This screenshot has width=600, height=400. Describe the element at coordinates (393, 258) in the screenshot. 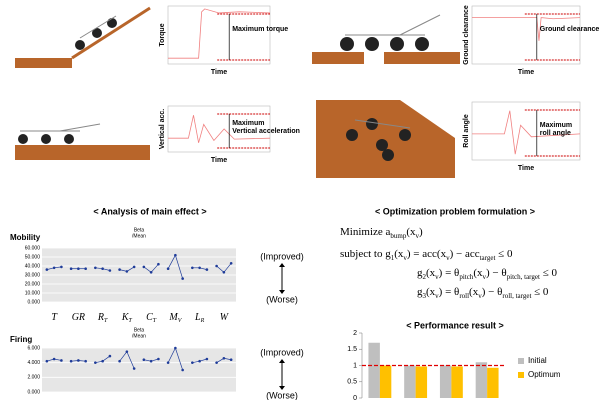

I see `equation-sub: 1` at that location.